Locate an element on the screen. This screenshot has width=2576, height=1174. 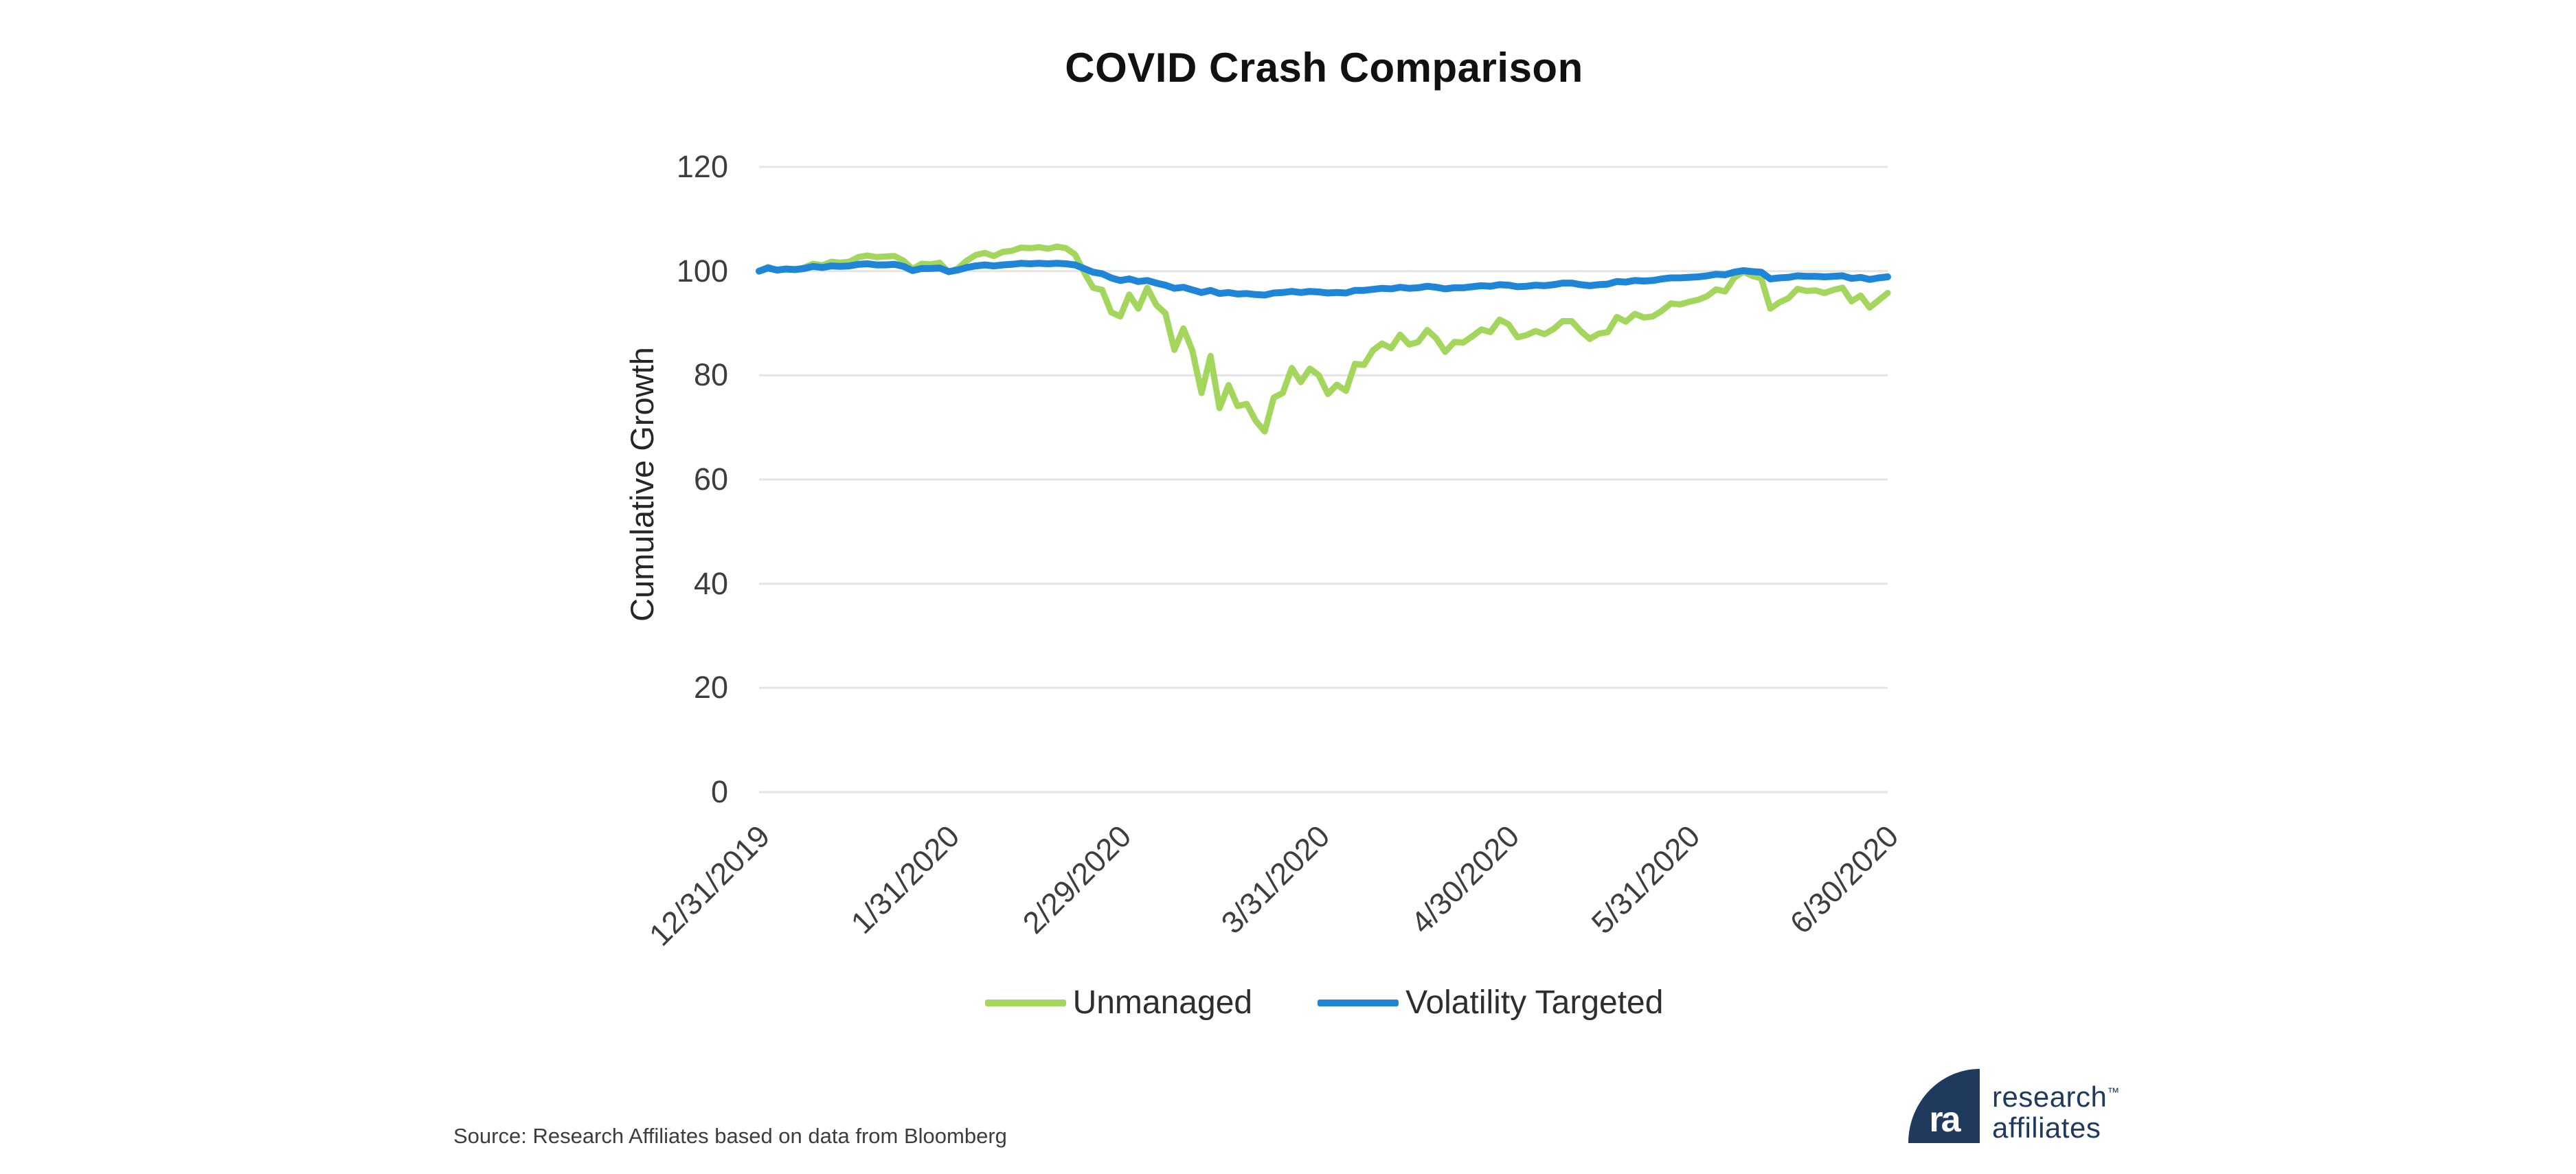
volatility-targeted-line-swatch is located at coordinates (1358, 1002).